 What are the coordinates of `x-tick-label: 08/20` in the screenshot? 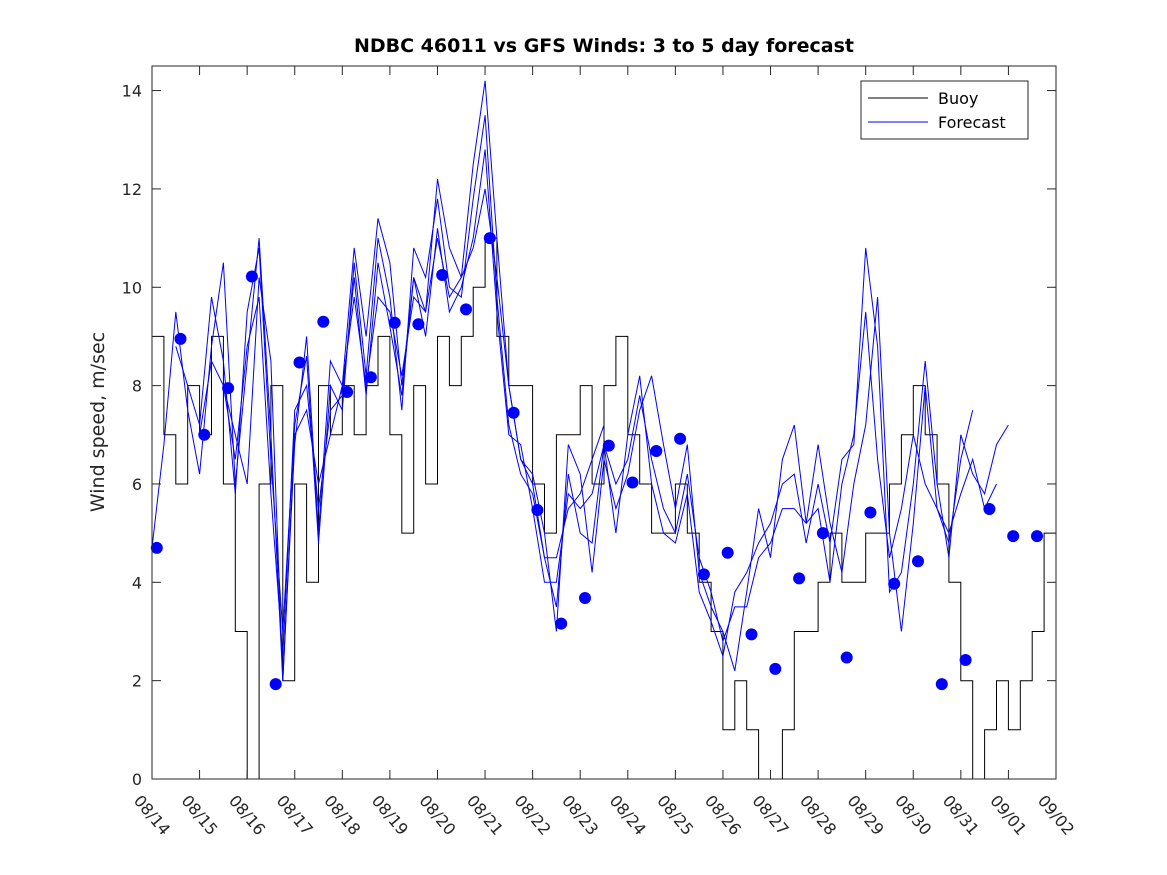 It's located at (437, 815).